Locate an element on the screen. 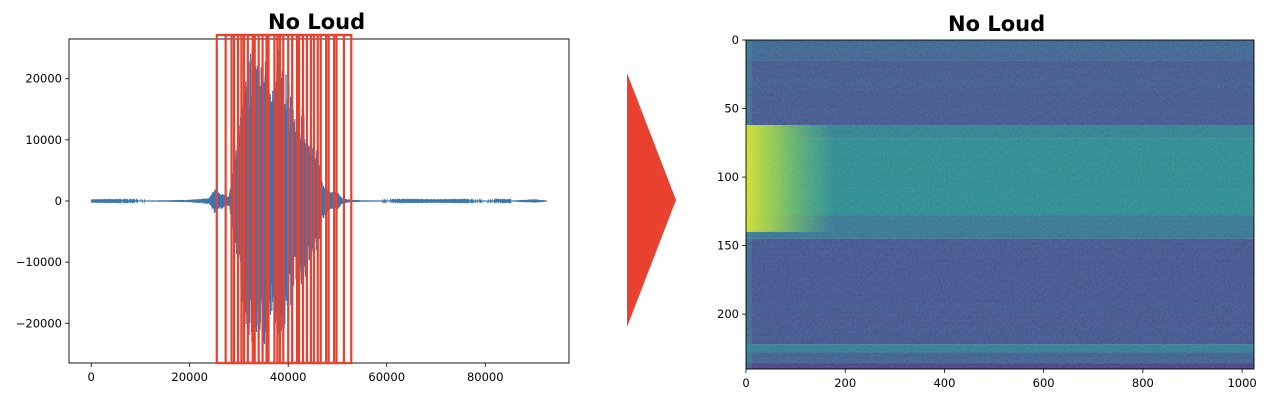  y-tick-label: 10000 is located at coordinates (43, 140).